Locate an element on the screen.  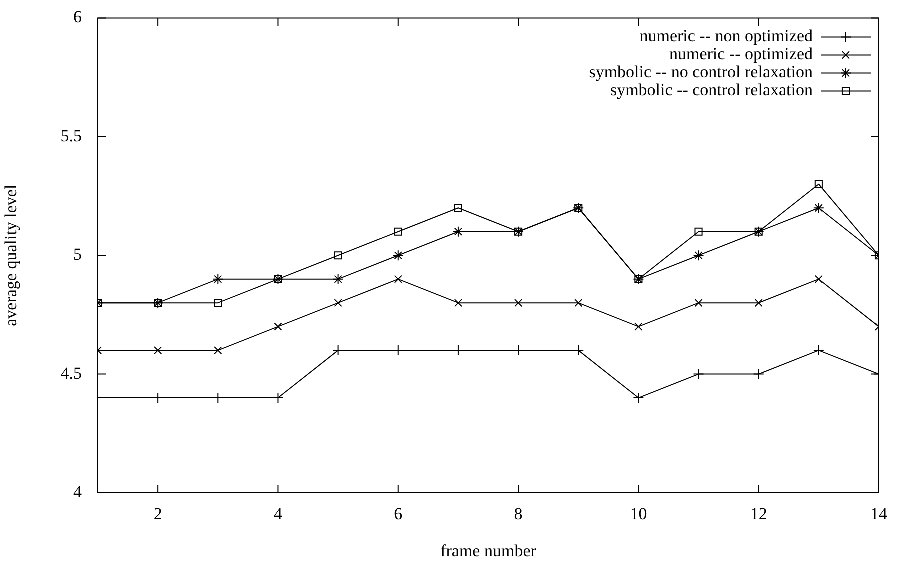
x-tick-label: 6 is located at coordinates (398, 514).